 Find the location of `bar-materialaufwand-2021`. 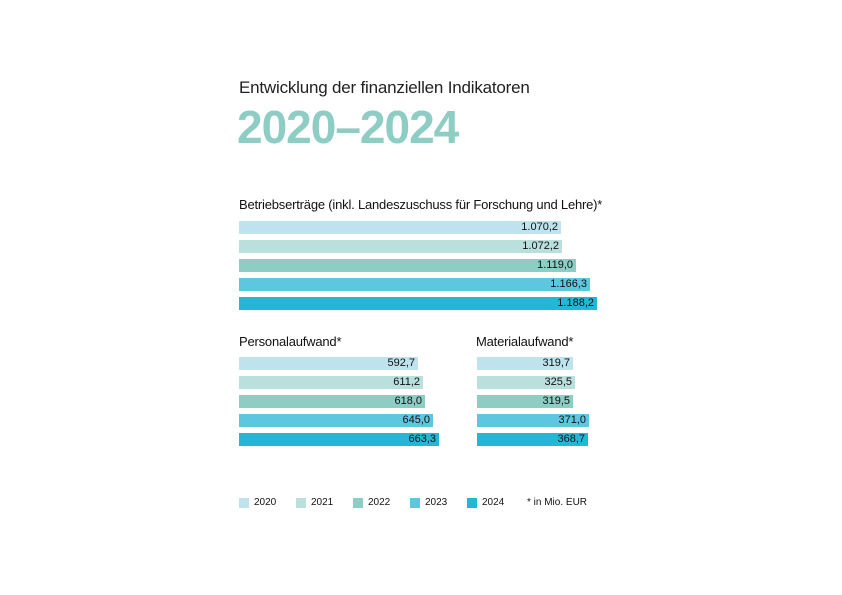

bar-materialaufwand-2021 is located at coordinates (526, 382).